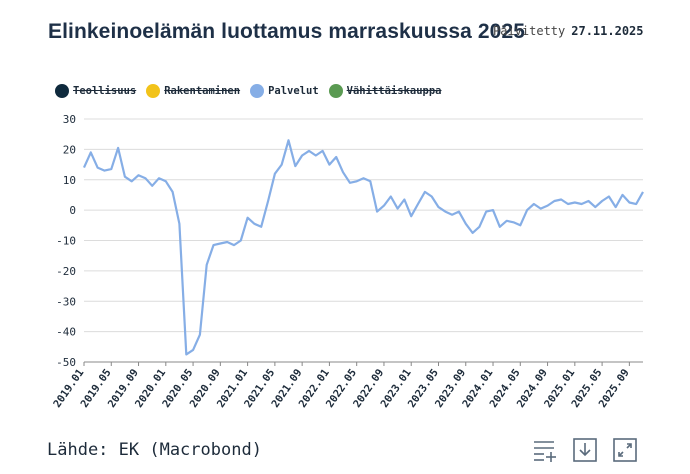 The width and height of the screenshot is (690, 474). Describe the element at coordinates (66, 271) in the screenshot. I see `y-tick-label: -20` at that location.